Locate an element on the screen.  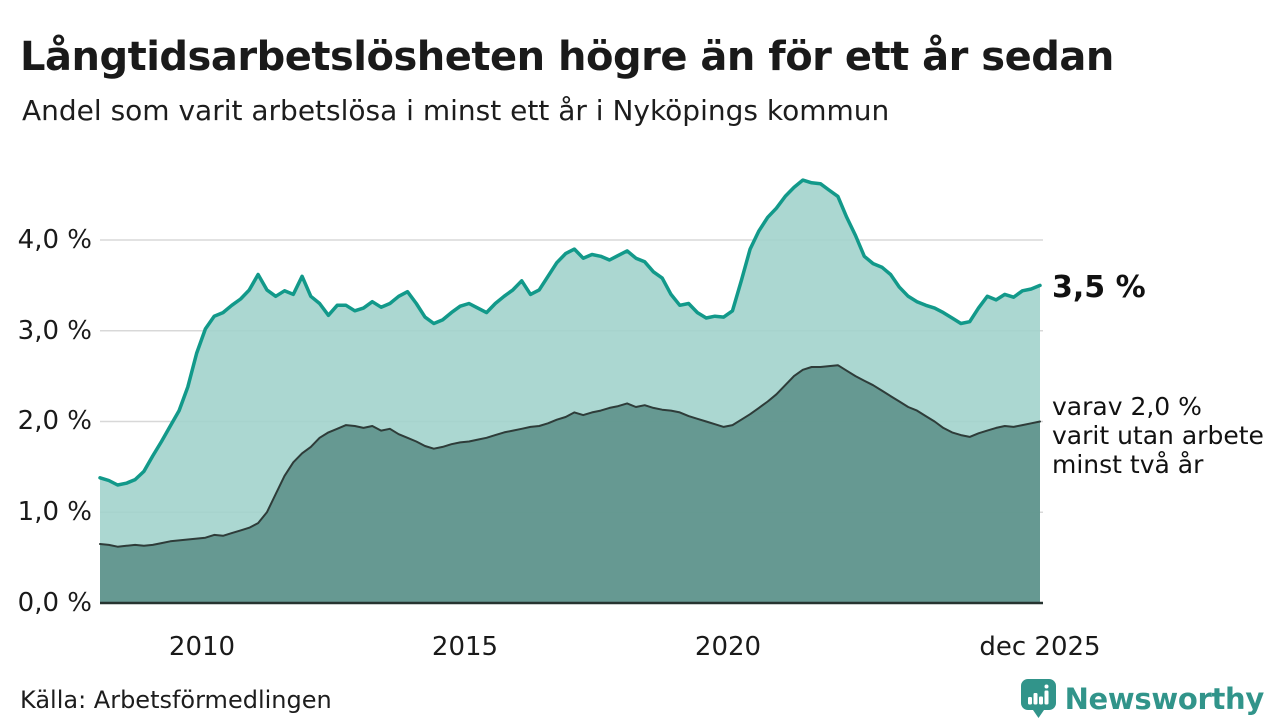
y-tick-label-4: 4,0 % is located at coordinates (54, 240).